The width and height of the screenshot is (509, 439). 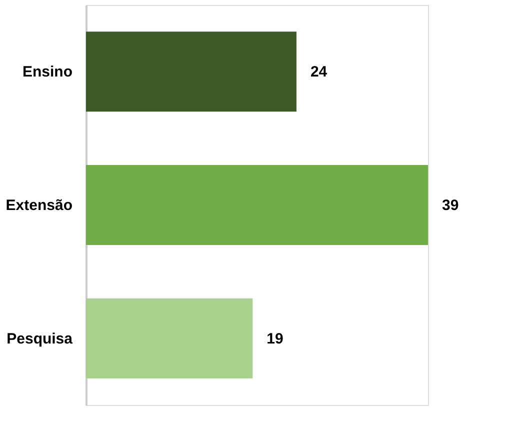 I want to click on data-label: 24, so click(x=319, y=72).